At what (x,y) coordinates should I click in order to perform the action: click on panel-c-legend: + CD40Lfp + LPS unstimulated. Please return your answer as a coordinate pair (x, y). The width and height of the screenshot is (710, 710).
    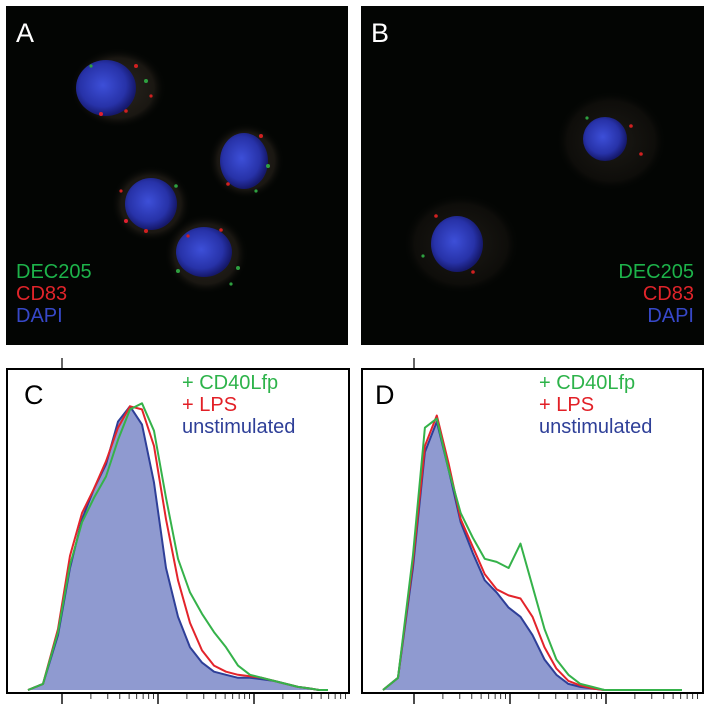
    Looking at the image, I should click on (238, 405).